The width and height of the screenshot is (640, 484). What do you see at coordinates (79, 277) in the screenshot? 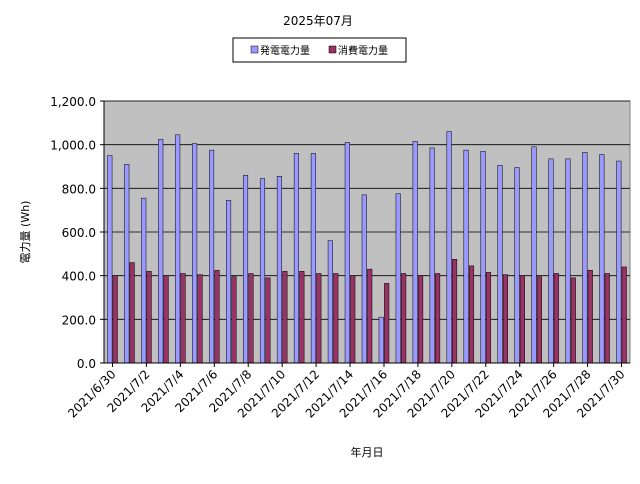
I see `y-tick-label: 400.0` at bounding box center [79, 277].